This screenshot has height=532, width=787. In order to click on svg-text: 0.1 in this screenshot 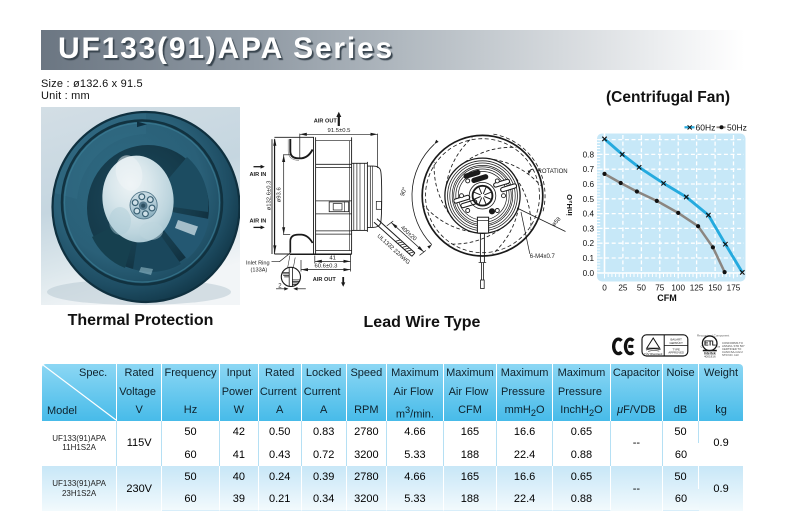, I will do `click(589, 258)`.